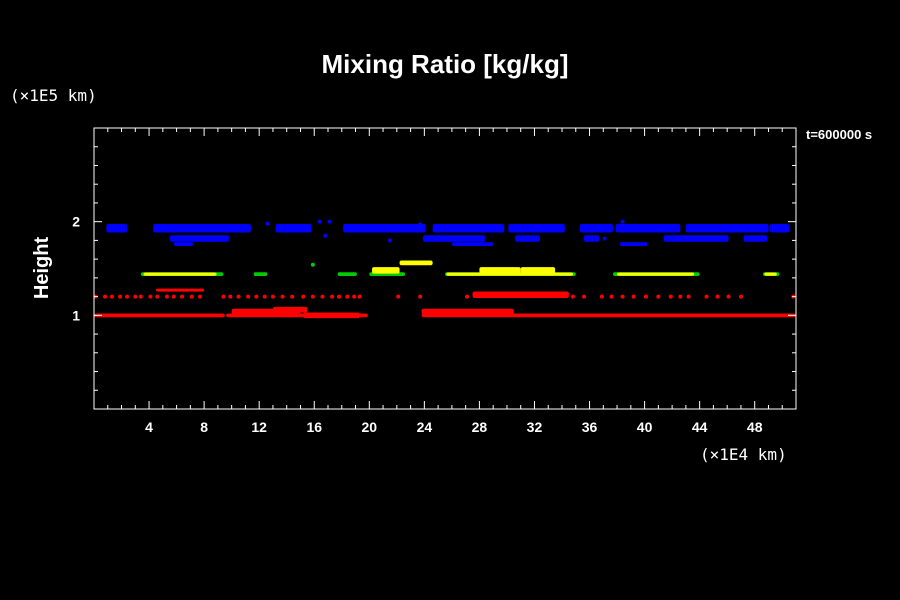  What do you see at coordinates (314, 427) in the screenshot?
I see `x-tick-label: 16` at bounding box center [314, 427].